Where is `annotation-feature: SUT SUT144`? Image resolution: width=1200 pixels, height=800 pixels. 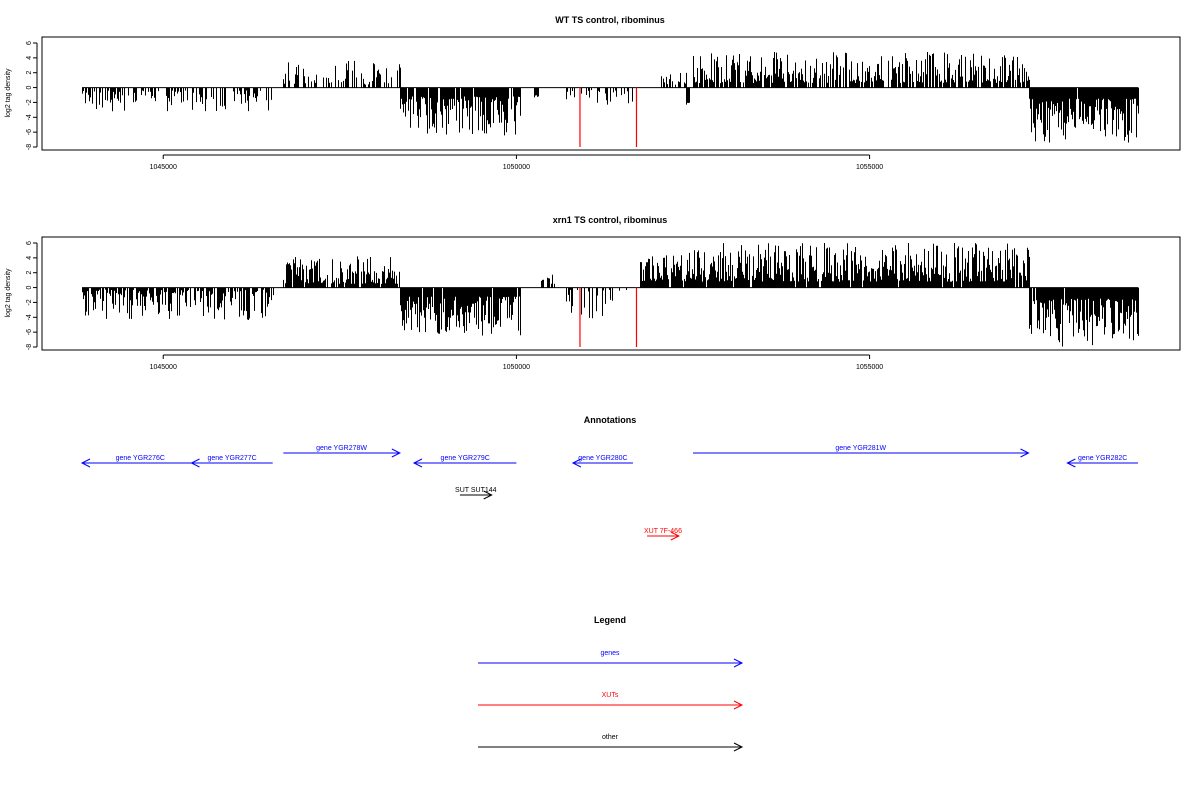 annotation-feature: SUT SUT144 is located at coordinates (476, 493).